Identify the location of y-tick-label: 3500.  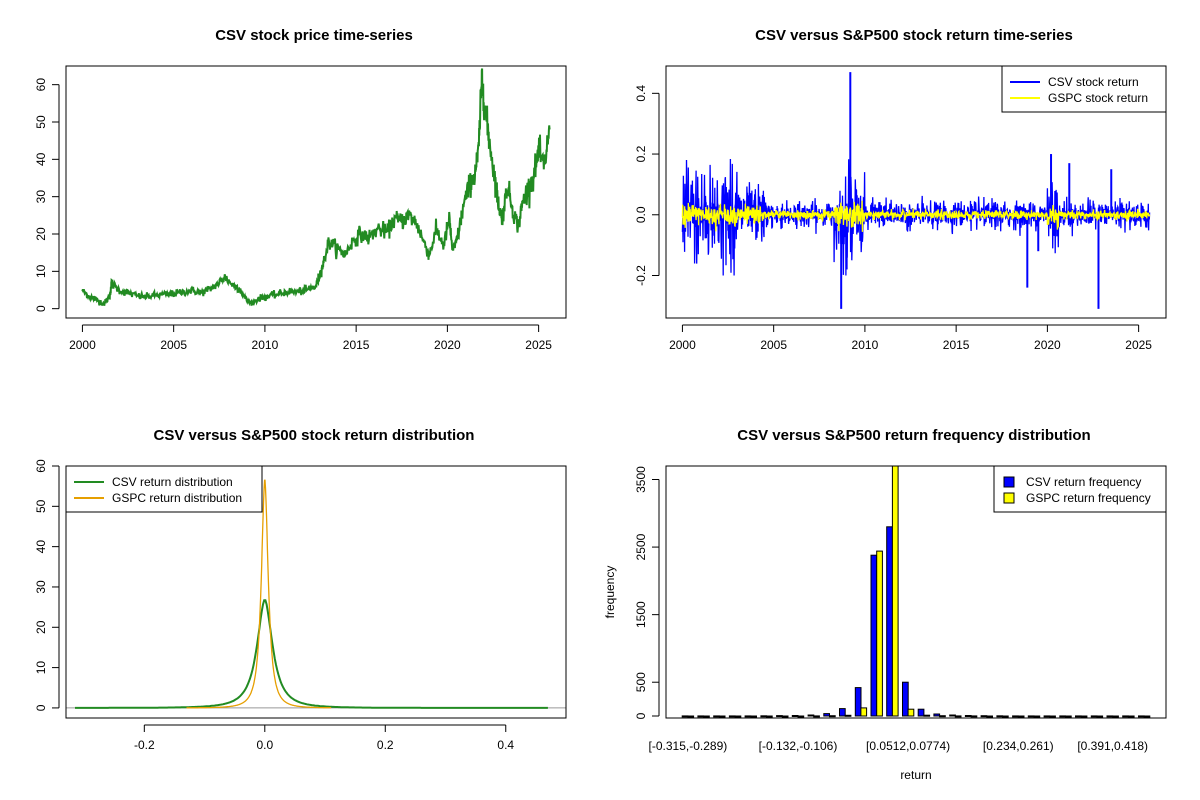
(641, 479).